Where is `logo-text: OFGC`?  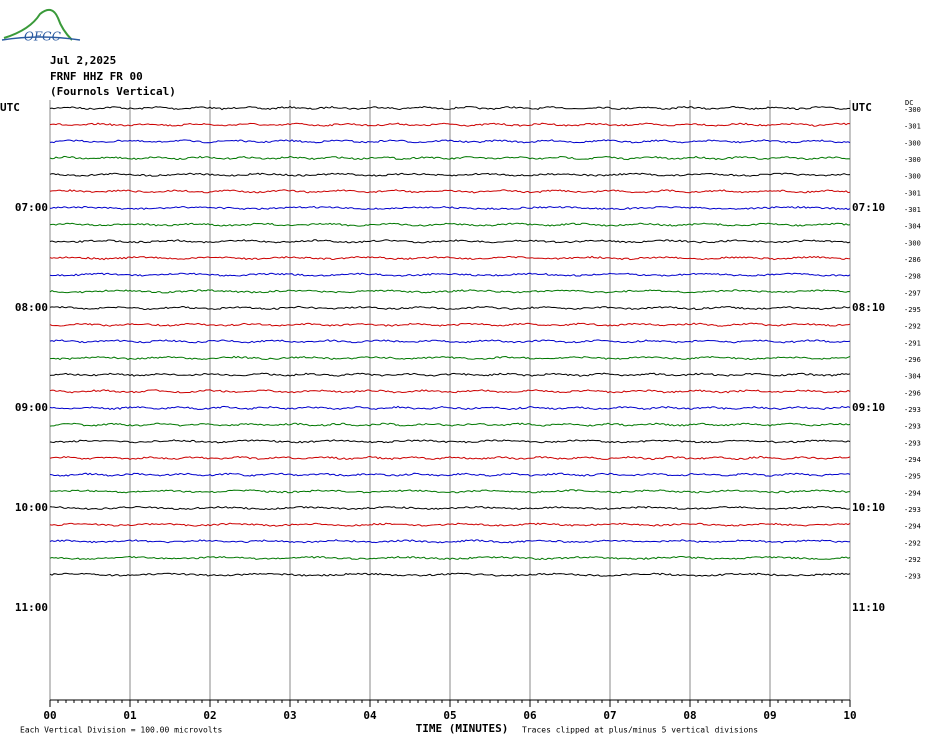 logo-text: OFGC is located at coordinates (42, 37).